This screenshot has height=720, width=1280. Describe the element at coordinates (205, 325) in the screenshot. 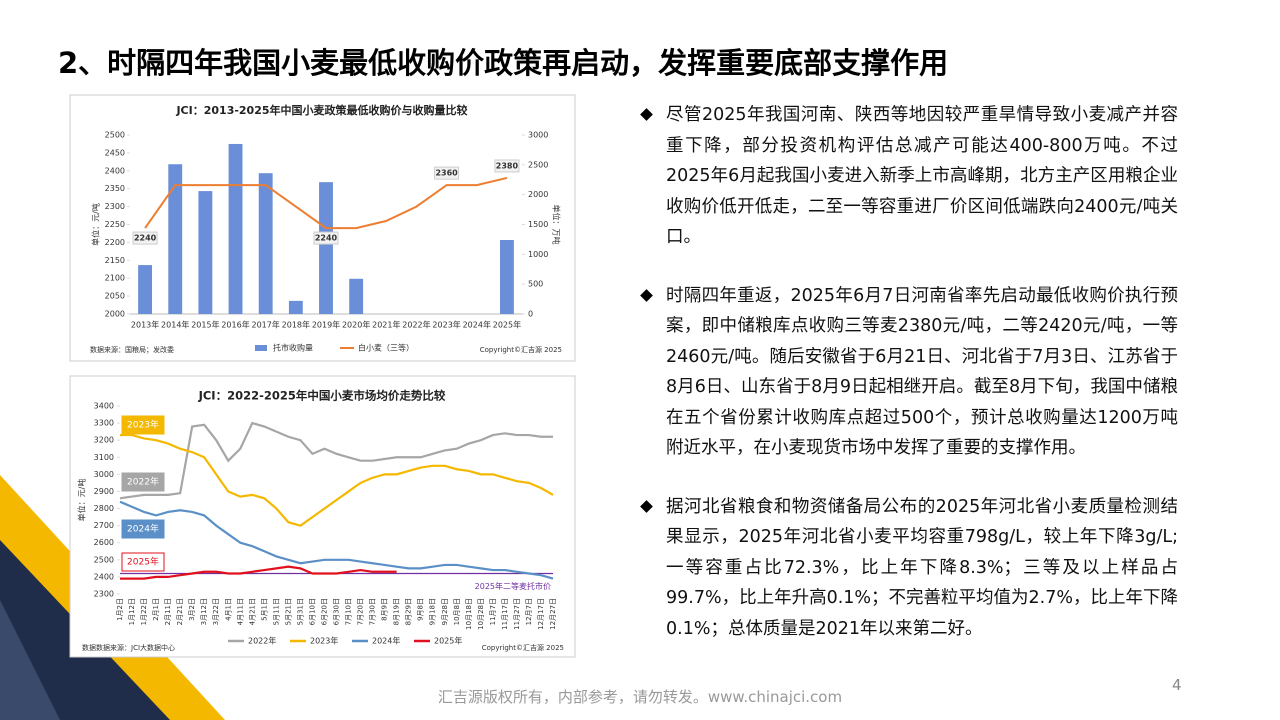

I see `x-tick-label: 2015年` at that location.